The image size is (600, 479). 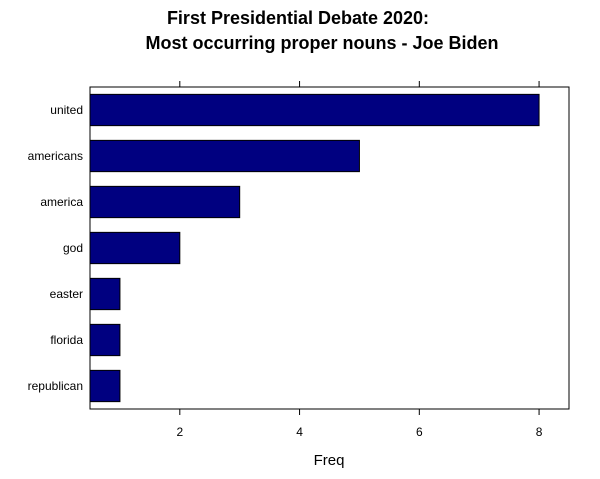 I want to click on x-tick-label: 6, so click(x=419, y=432).